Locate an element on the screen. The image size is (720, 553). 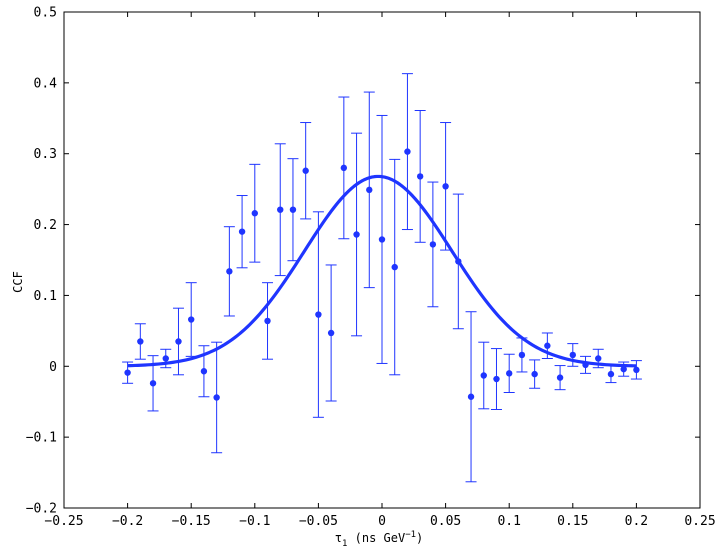
x-tick-label: 0.1 is located at coordinates (508, 521).